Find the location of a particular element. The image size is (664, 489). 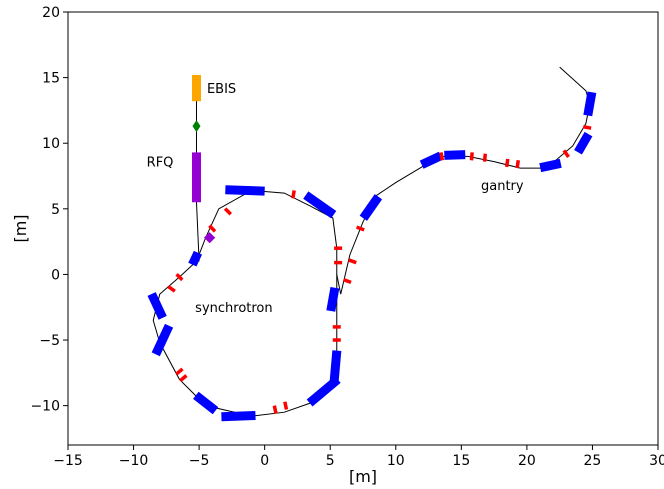

x-tick-label: 30 is located at coordinates (656, 461).